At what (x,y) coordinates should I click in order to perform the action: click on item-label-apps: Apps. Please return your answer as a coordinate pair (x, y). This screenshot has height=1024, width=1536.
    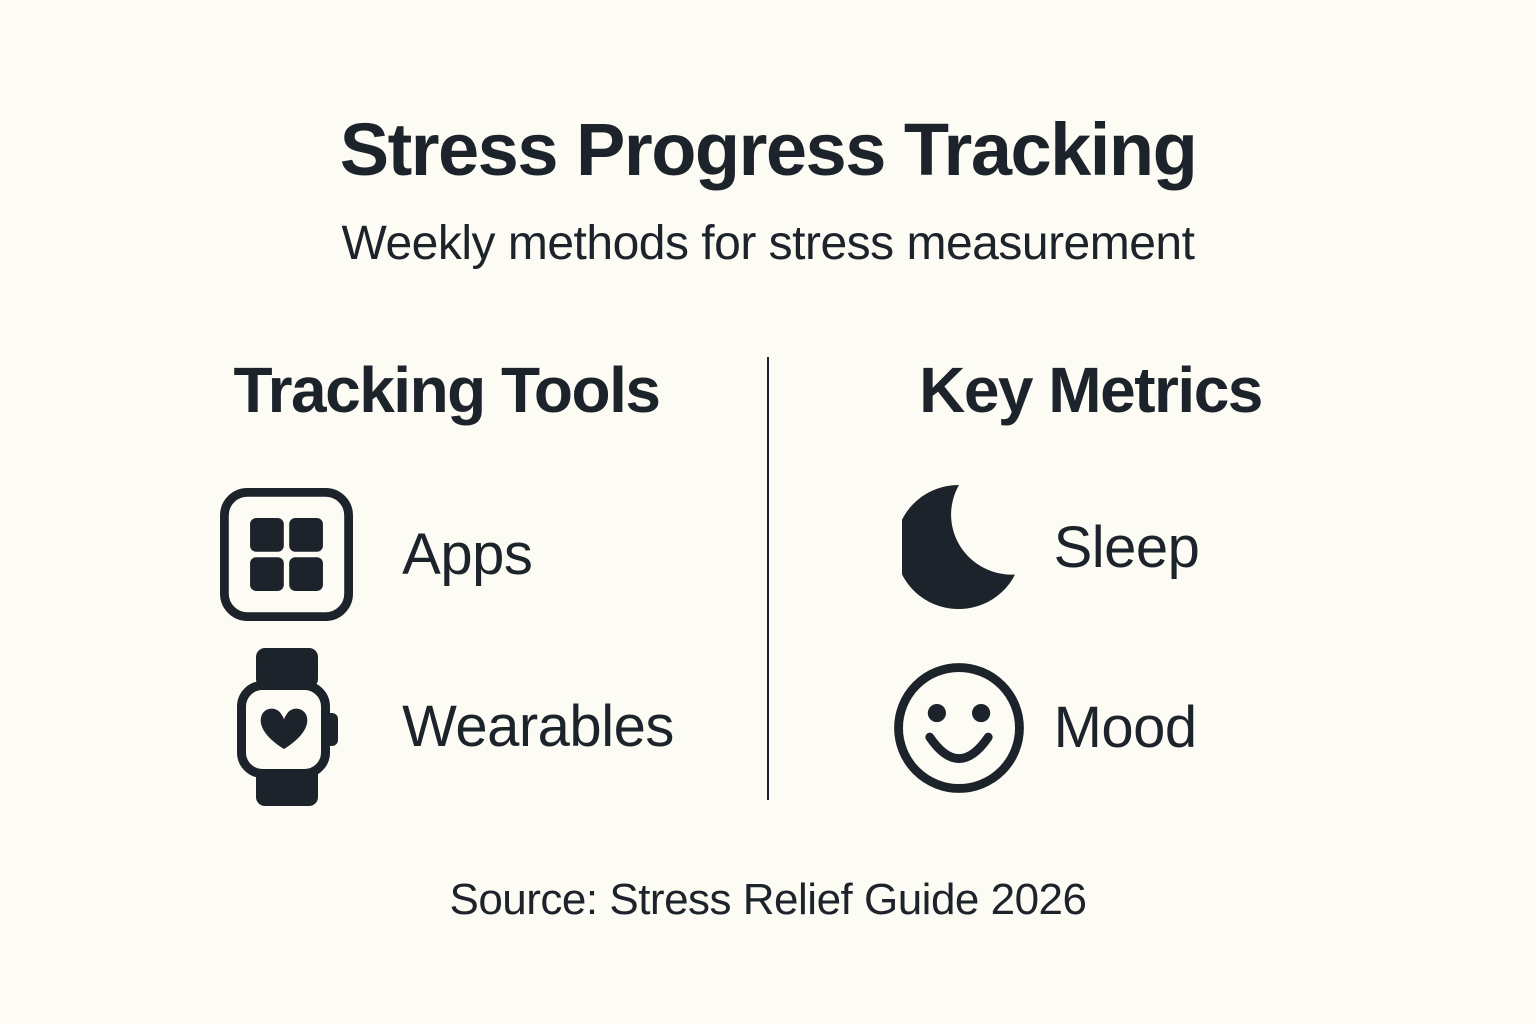
    Looking at the image, I should click on (467, 554).